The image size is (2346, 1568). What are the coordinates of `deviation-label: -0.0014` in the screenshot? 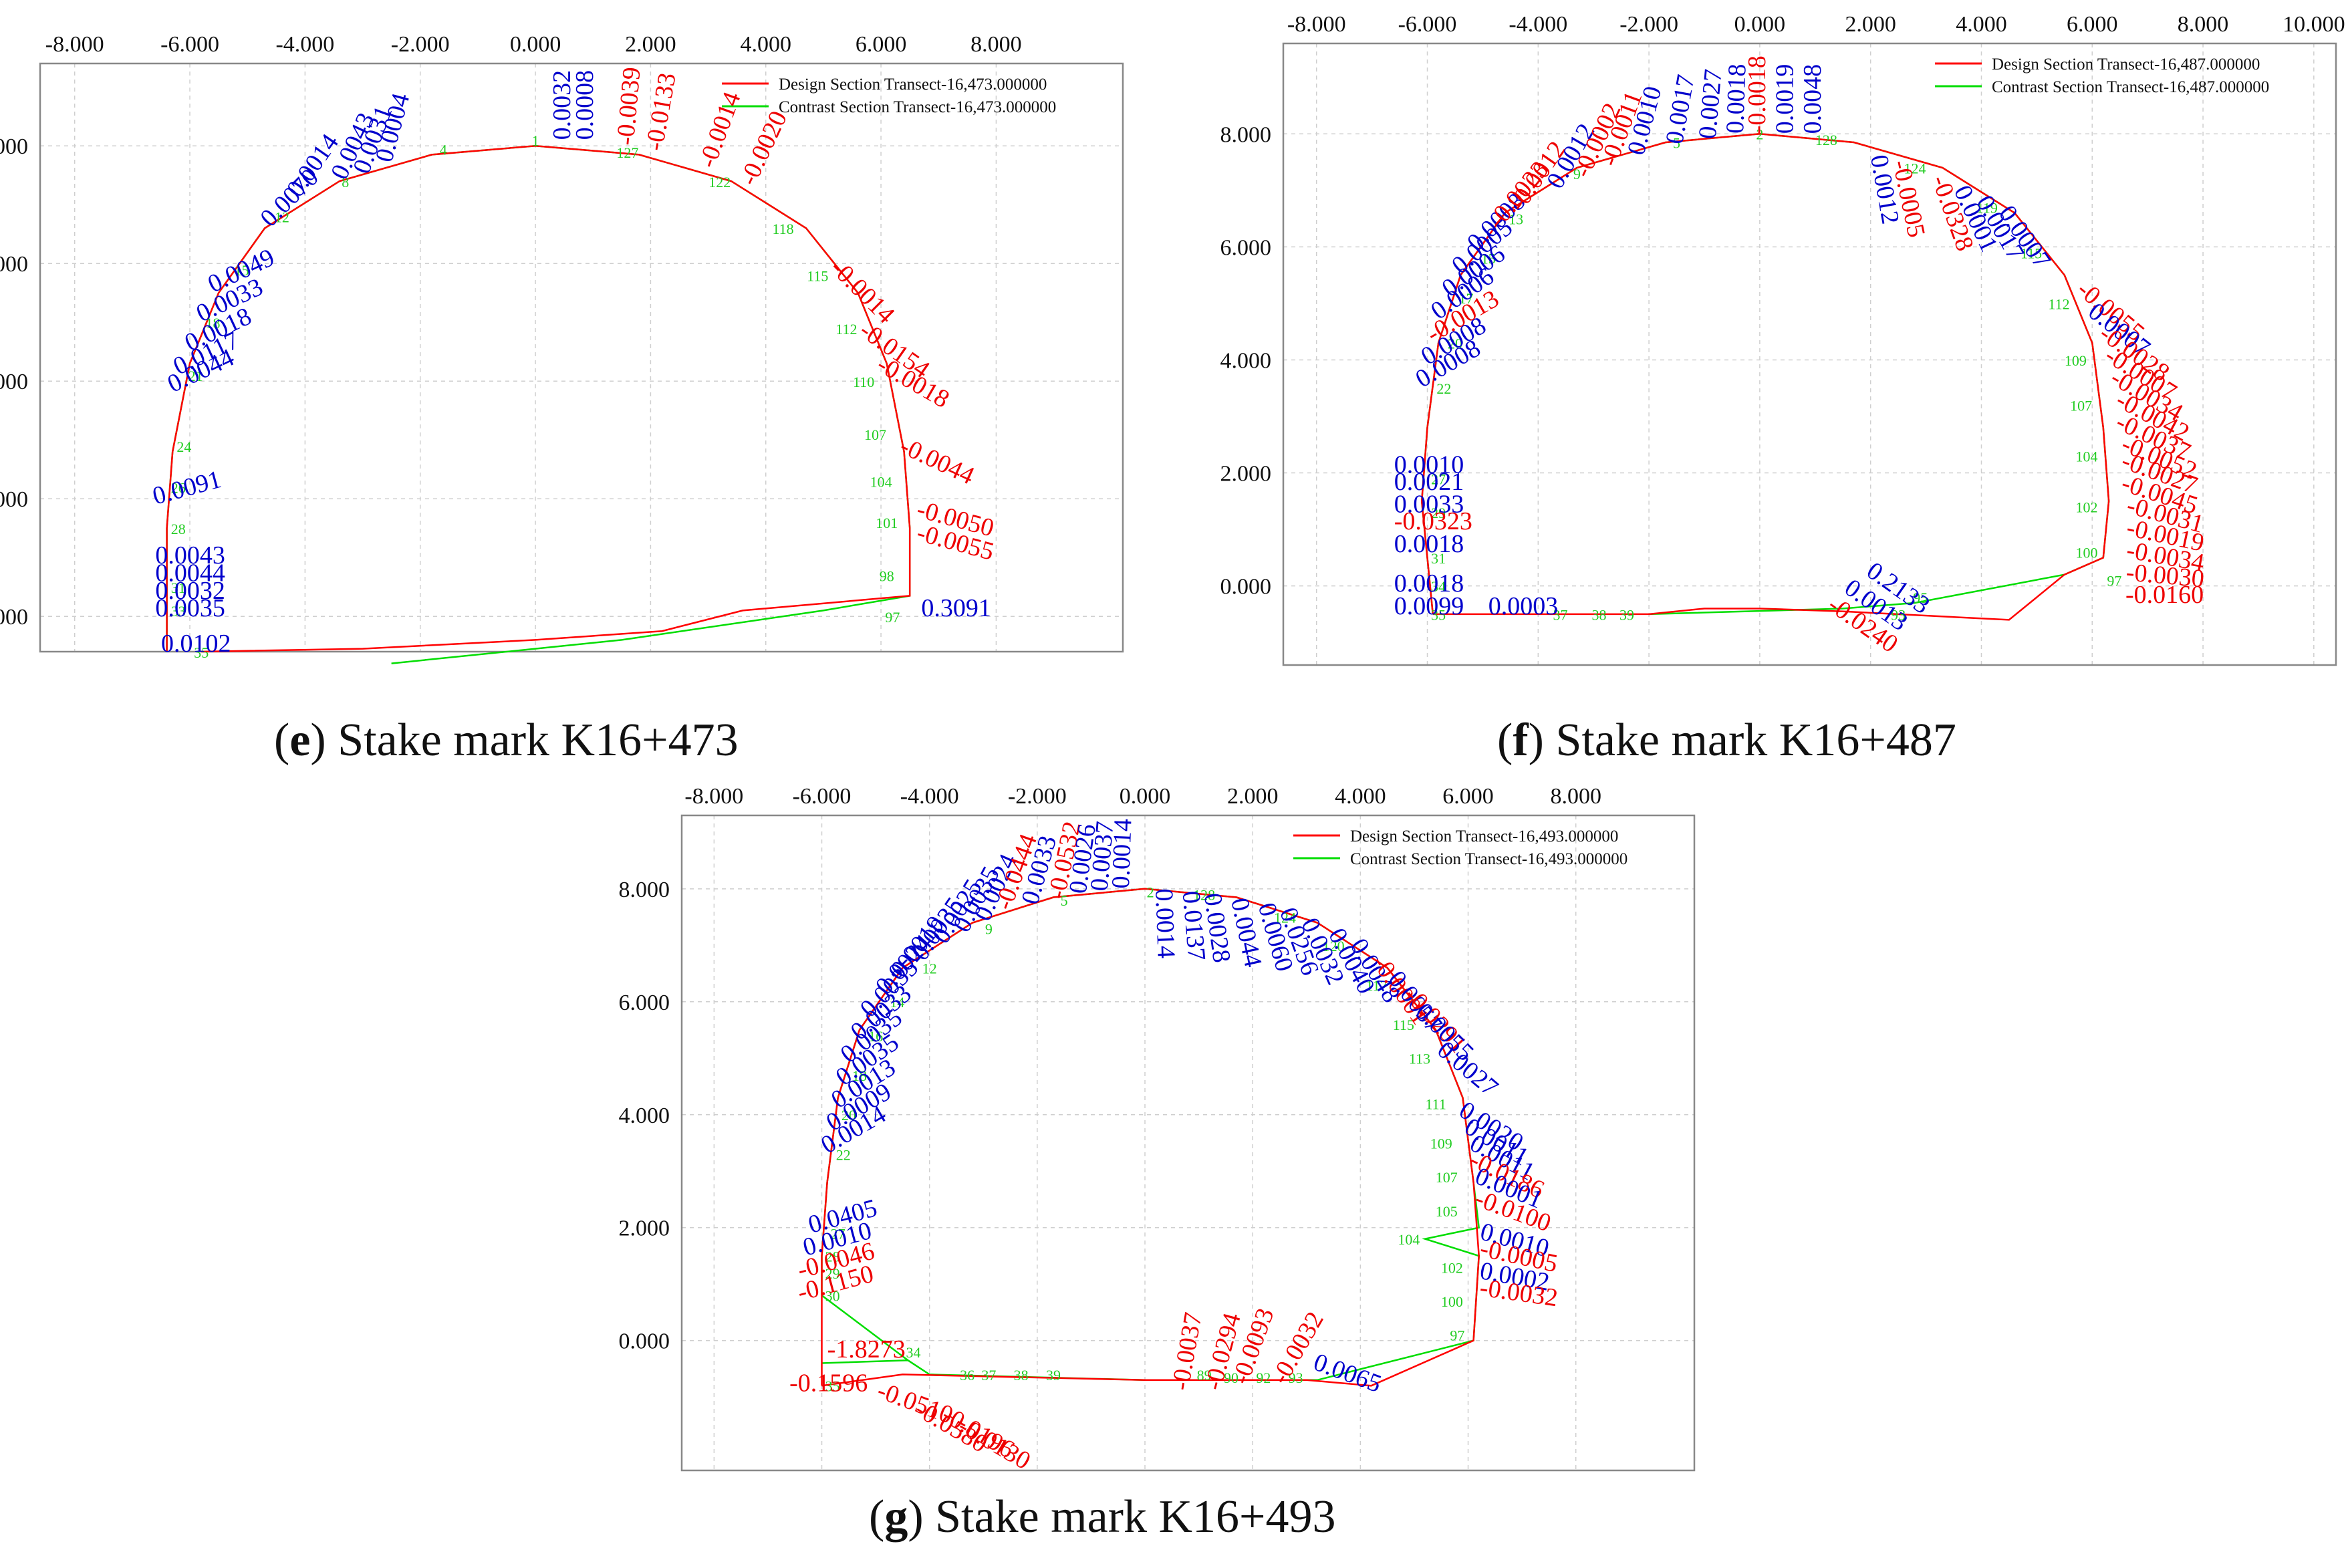 It's located at (720, 129).